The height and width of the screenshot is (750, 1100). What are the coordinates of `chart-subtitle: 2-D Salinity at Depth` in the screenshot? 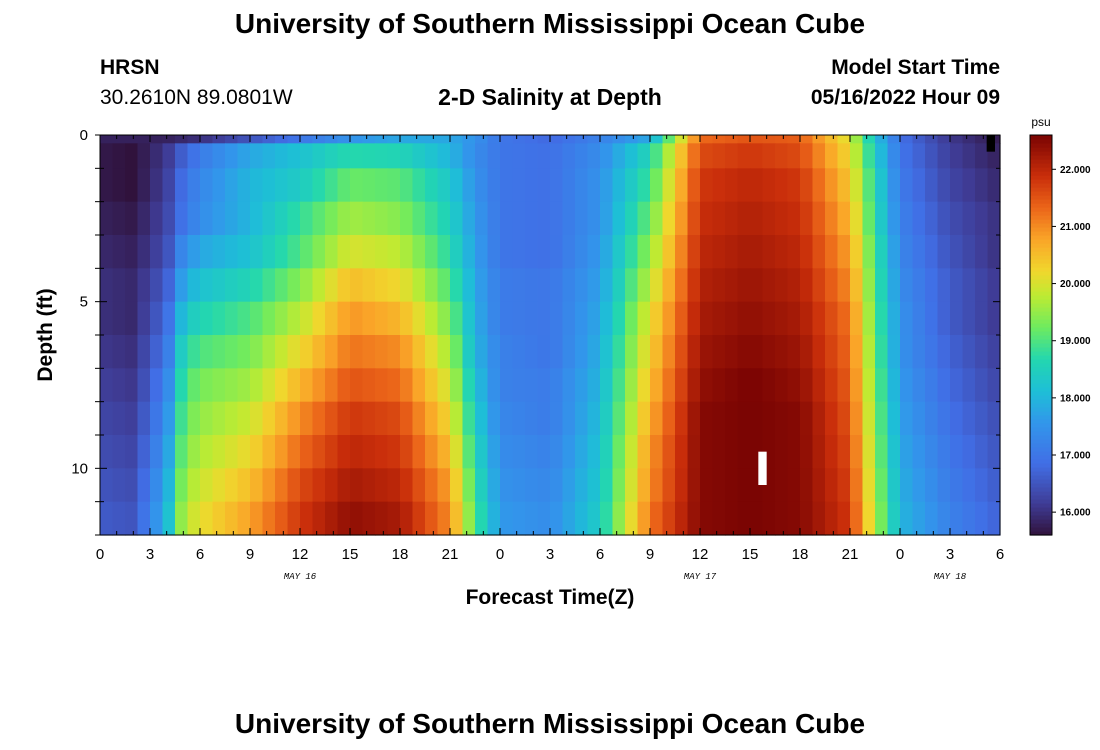 It's located at (550, 97).